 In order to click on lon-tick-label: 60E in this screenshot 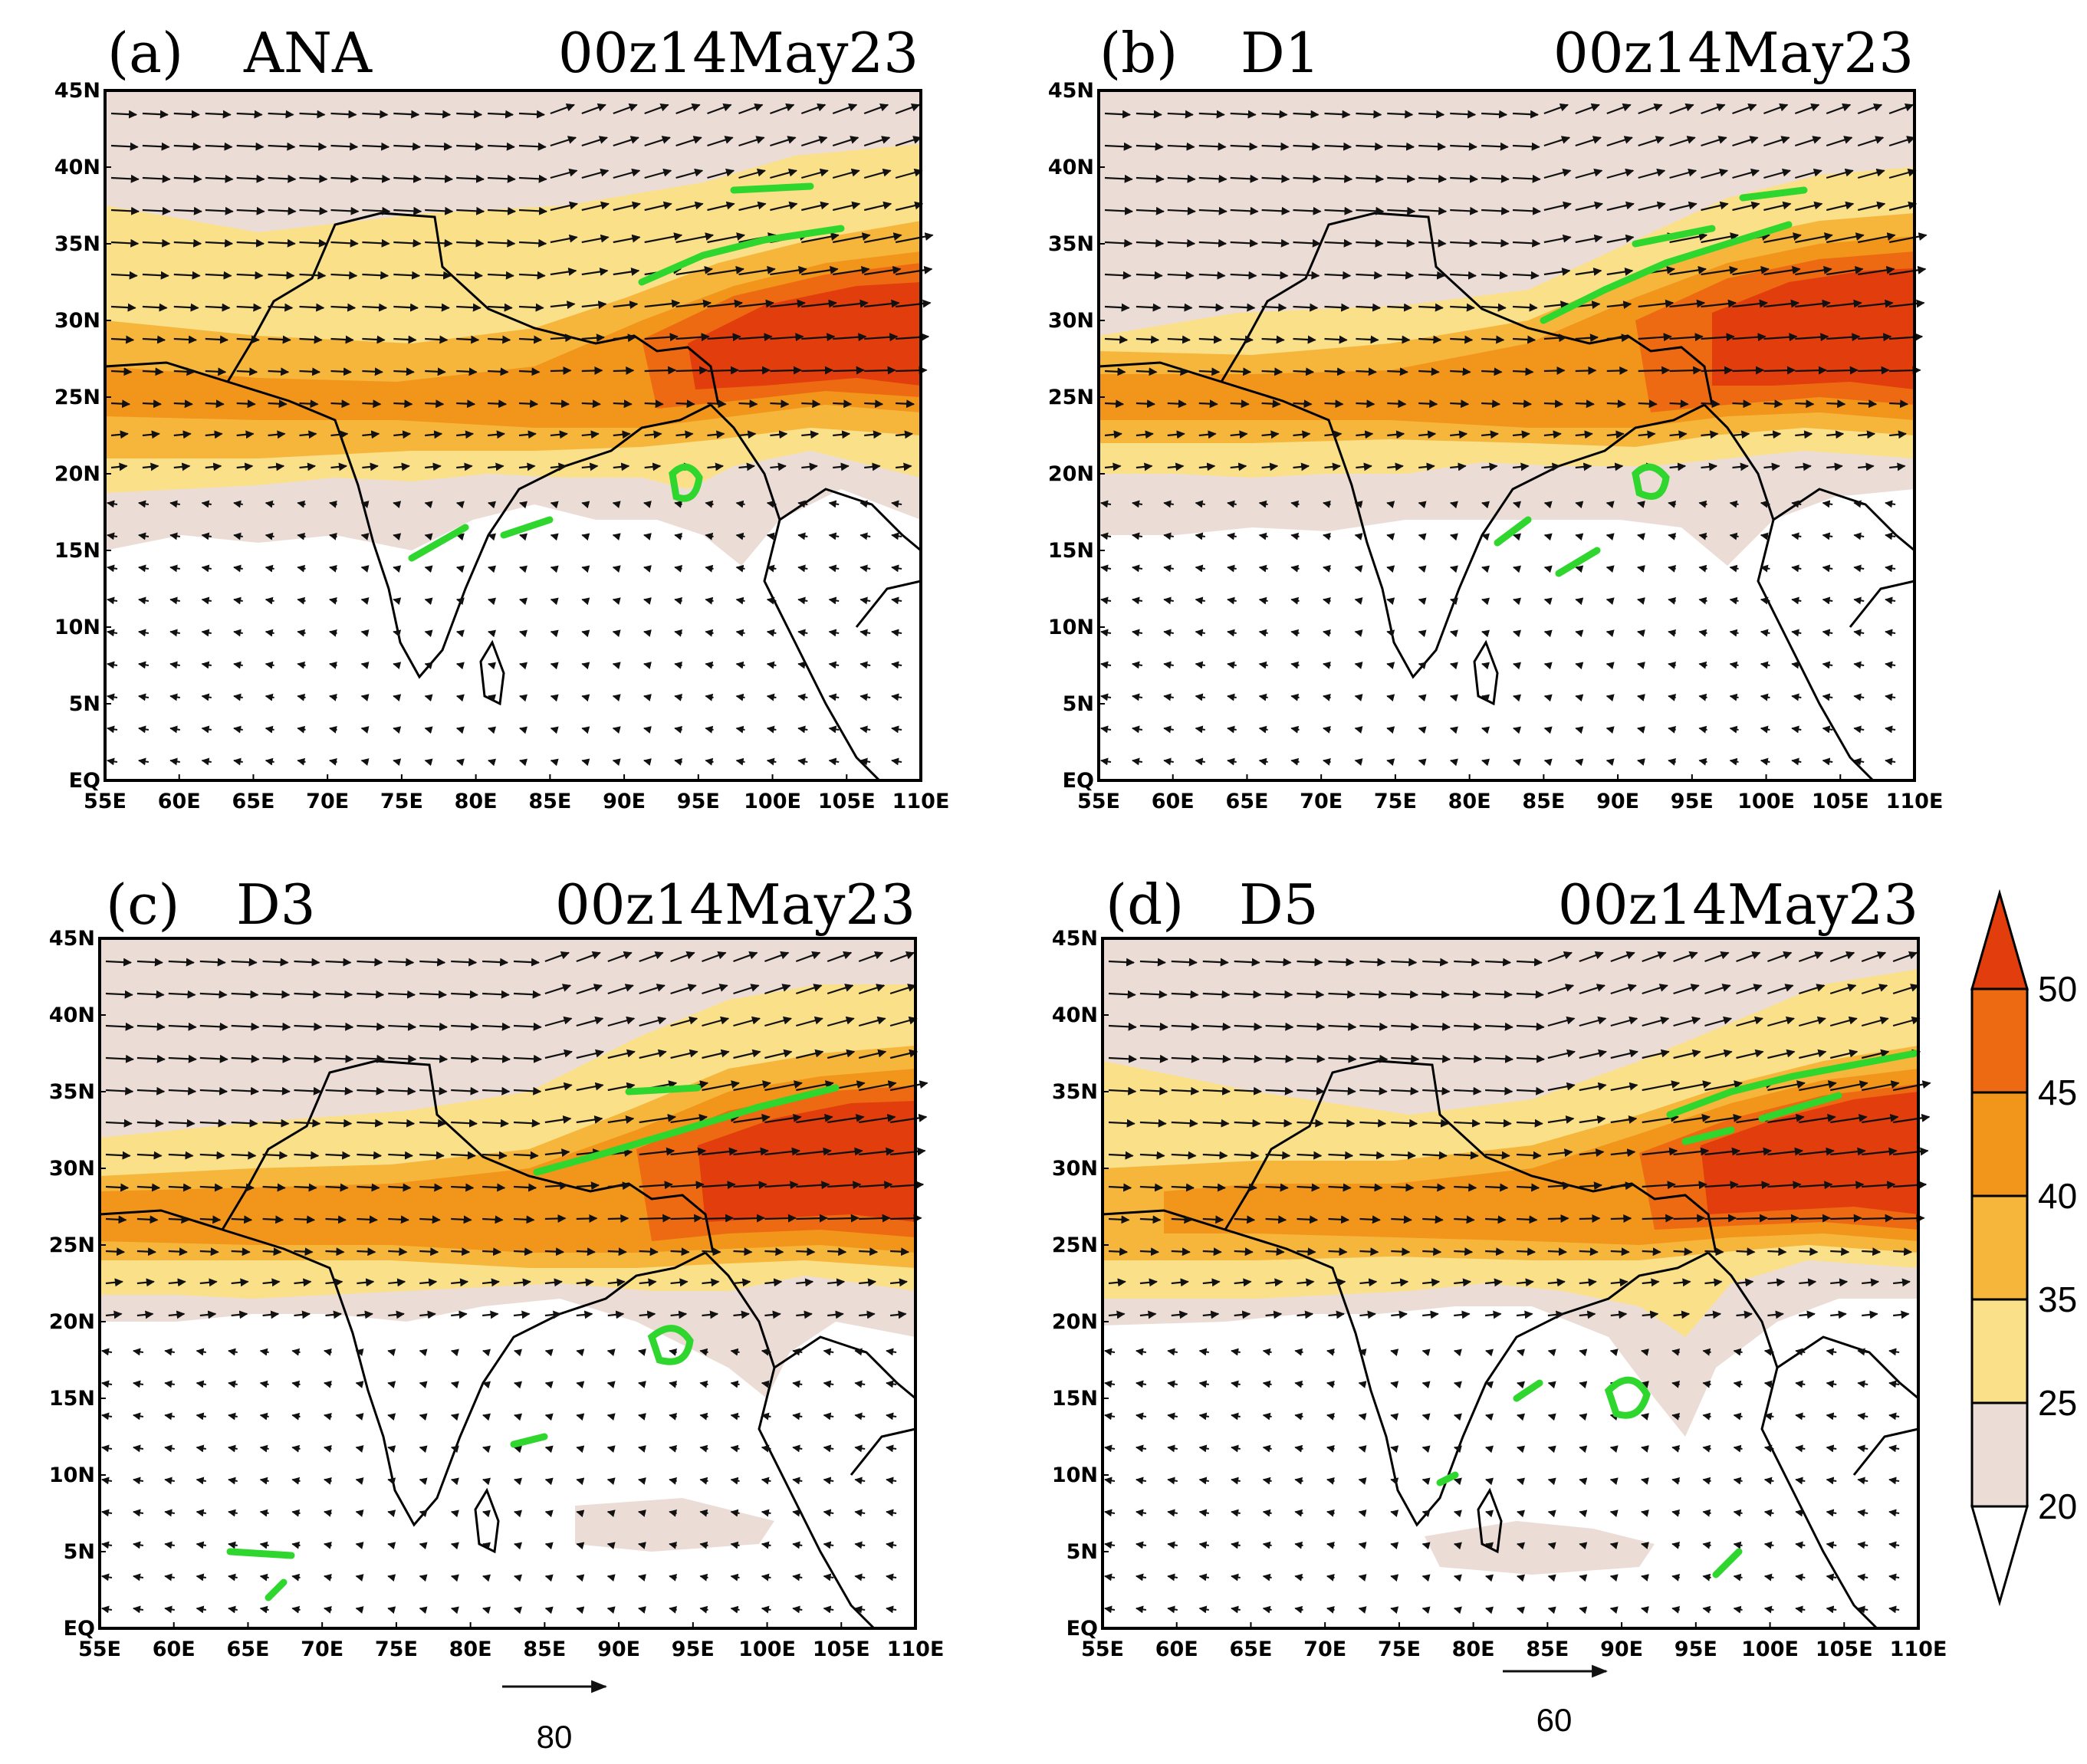, I will do `click(174, 1649)`.